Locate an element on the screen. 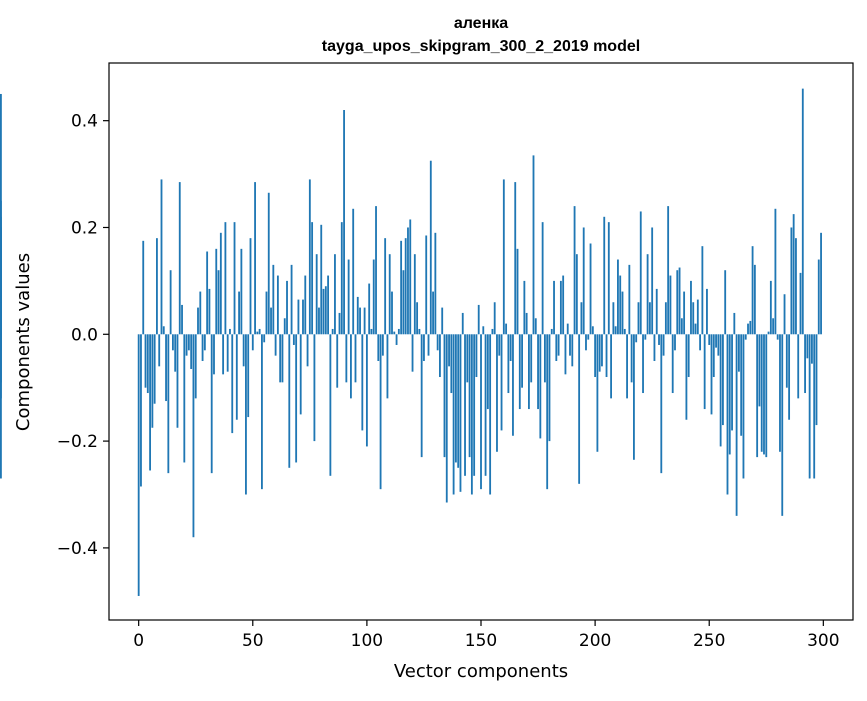  y-tick-label: −0.2 is located at coordinates (77, 442).